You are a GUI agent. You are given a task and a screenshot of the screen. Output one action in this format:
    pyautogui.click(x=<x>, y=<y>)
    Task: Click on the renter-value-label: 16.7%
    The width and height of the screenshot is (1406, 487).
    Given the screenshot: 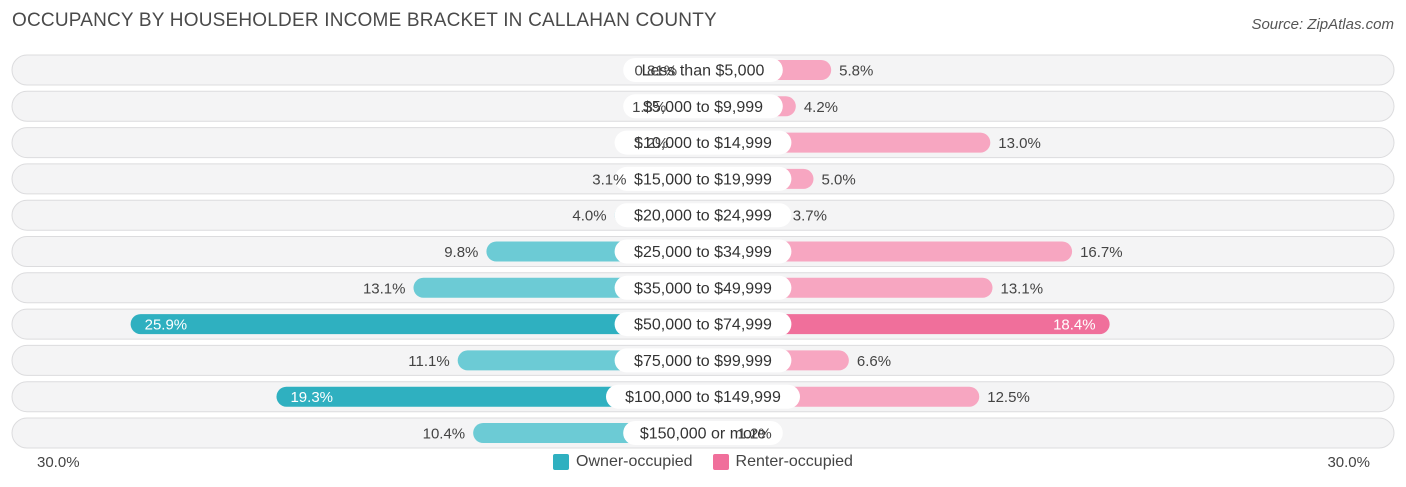 What is the action you would take?
    pyautogui.click(x=1101, y=252)
    